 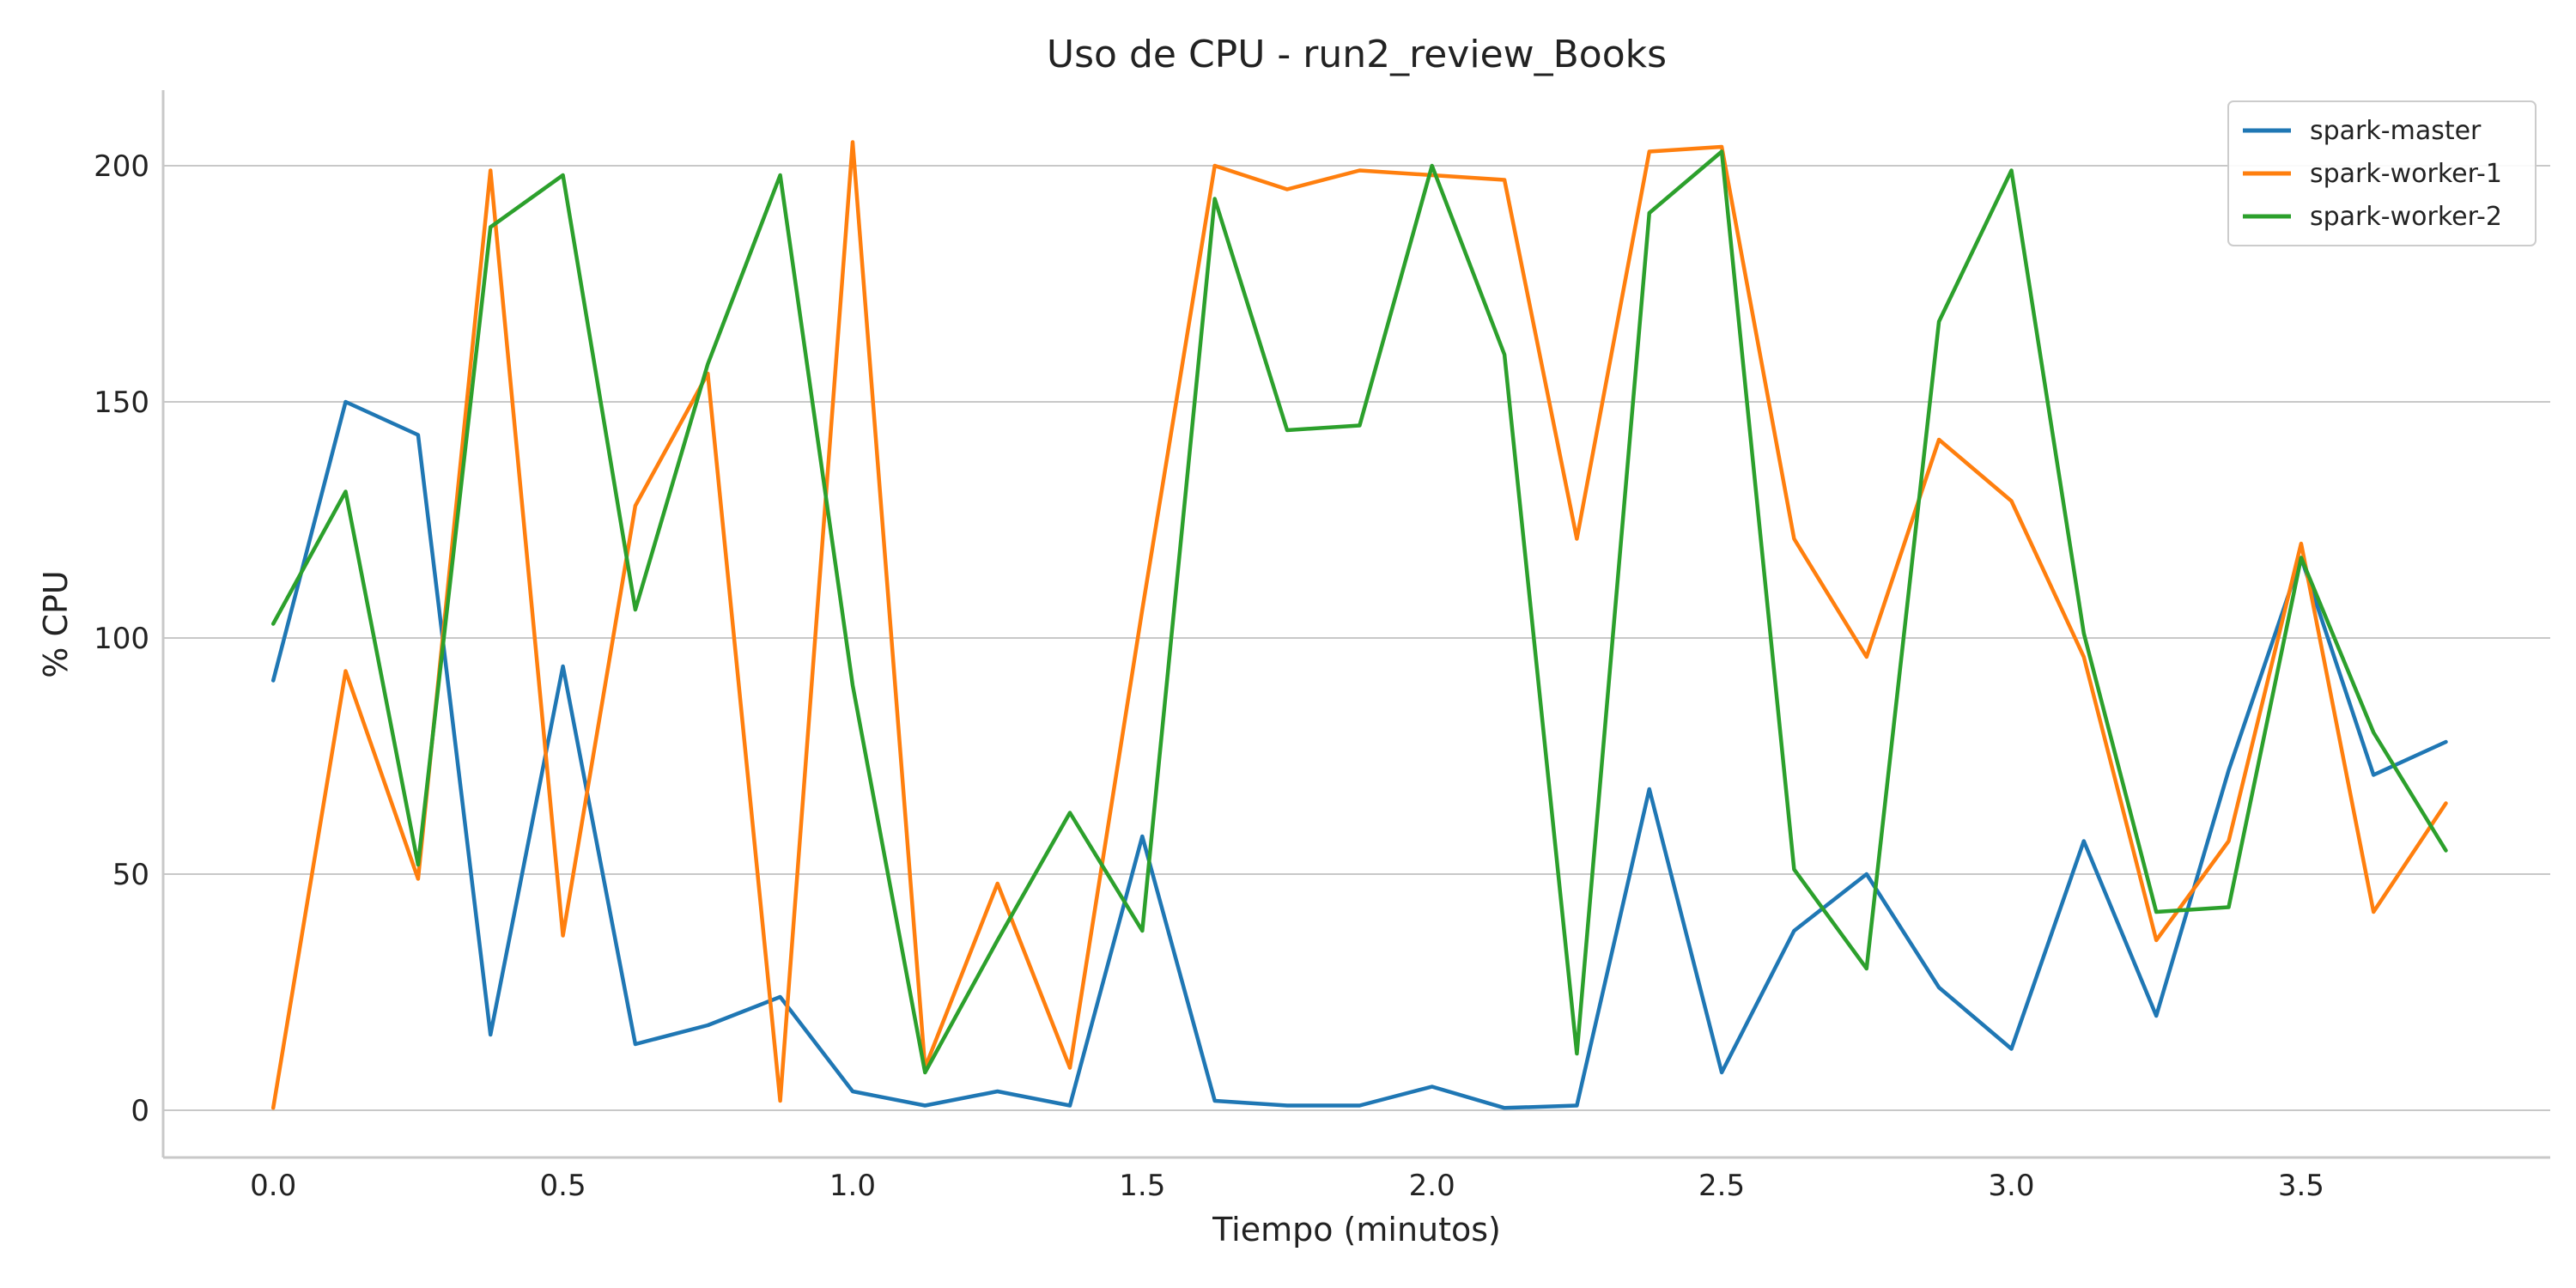 I want to click on x-tick-label: 1.0, so click(x=852, y=1186).